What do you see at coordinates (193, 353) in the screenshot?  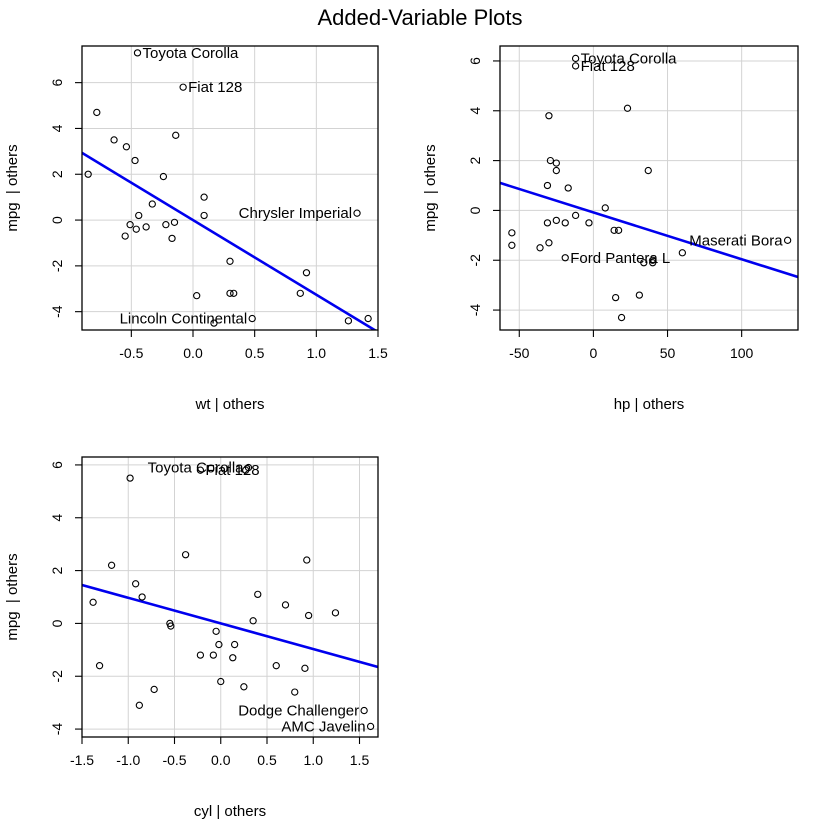 I see `x-tick-label: 0.0` at bounding box center [193, 353].